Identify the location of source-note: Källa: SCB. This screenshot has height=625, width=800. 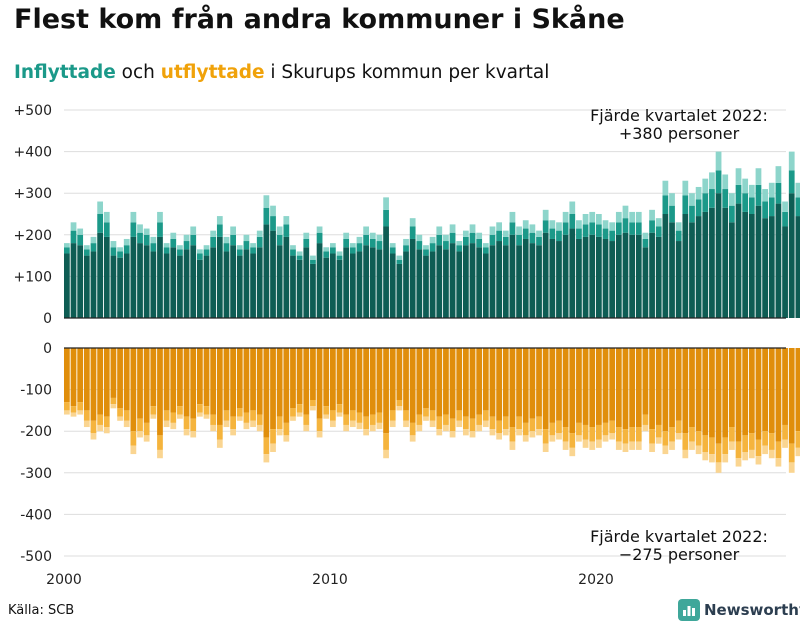
(41, 610).